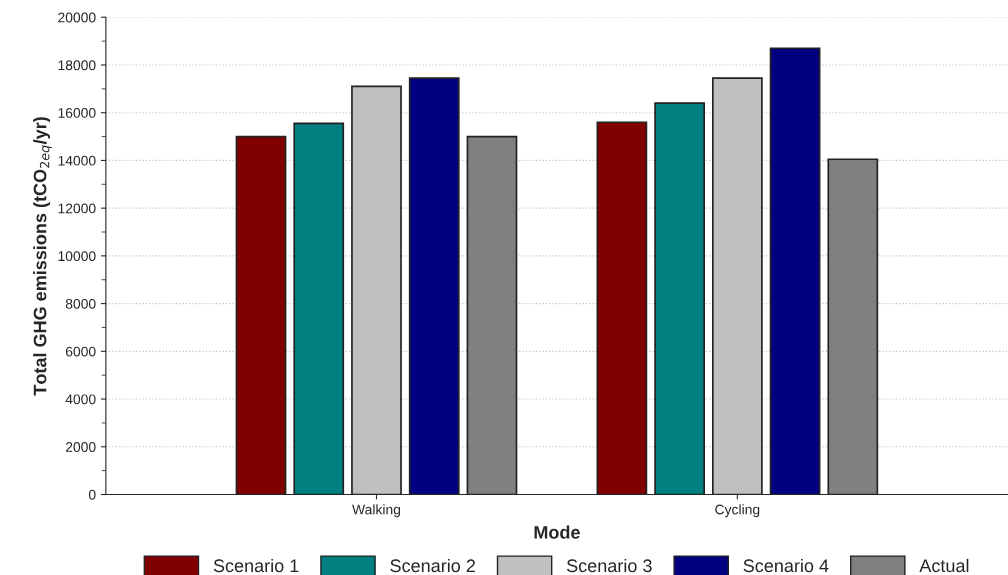 The image size is (1008, 575). What do you see at coordinates (77, 256) in the screenshot?
I see `y-tick-label: 10000` at bounding box center [77, 256].